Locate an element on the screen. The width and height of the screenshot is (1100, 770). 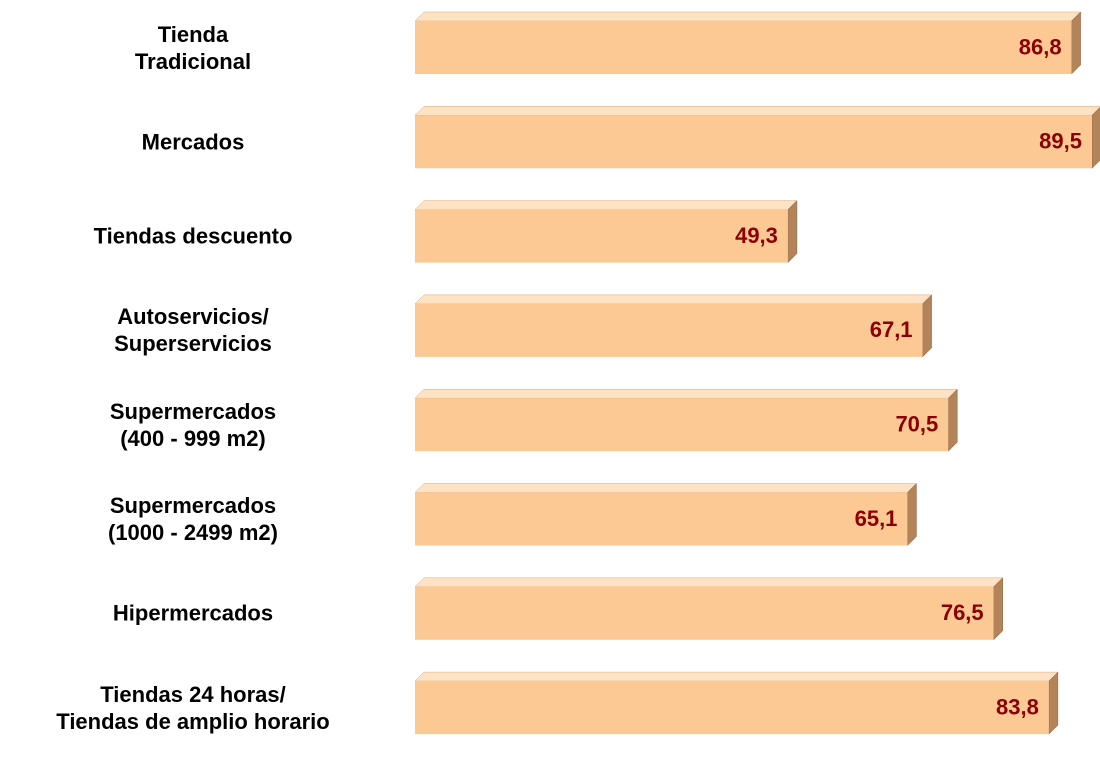
value-label: 86,8 is located at coordinates (1040, 46).